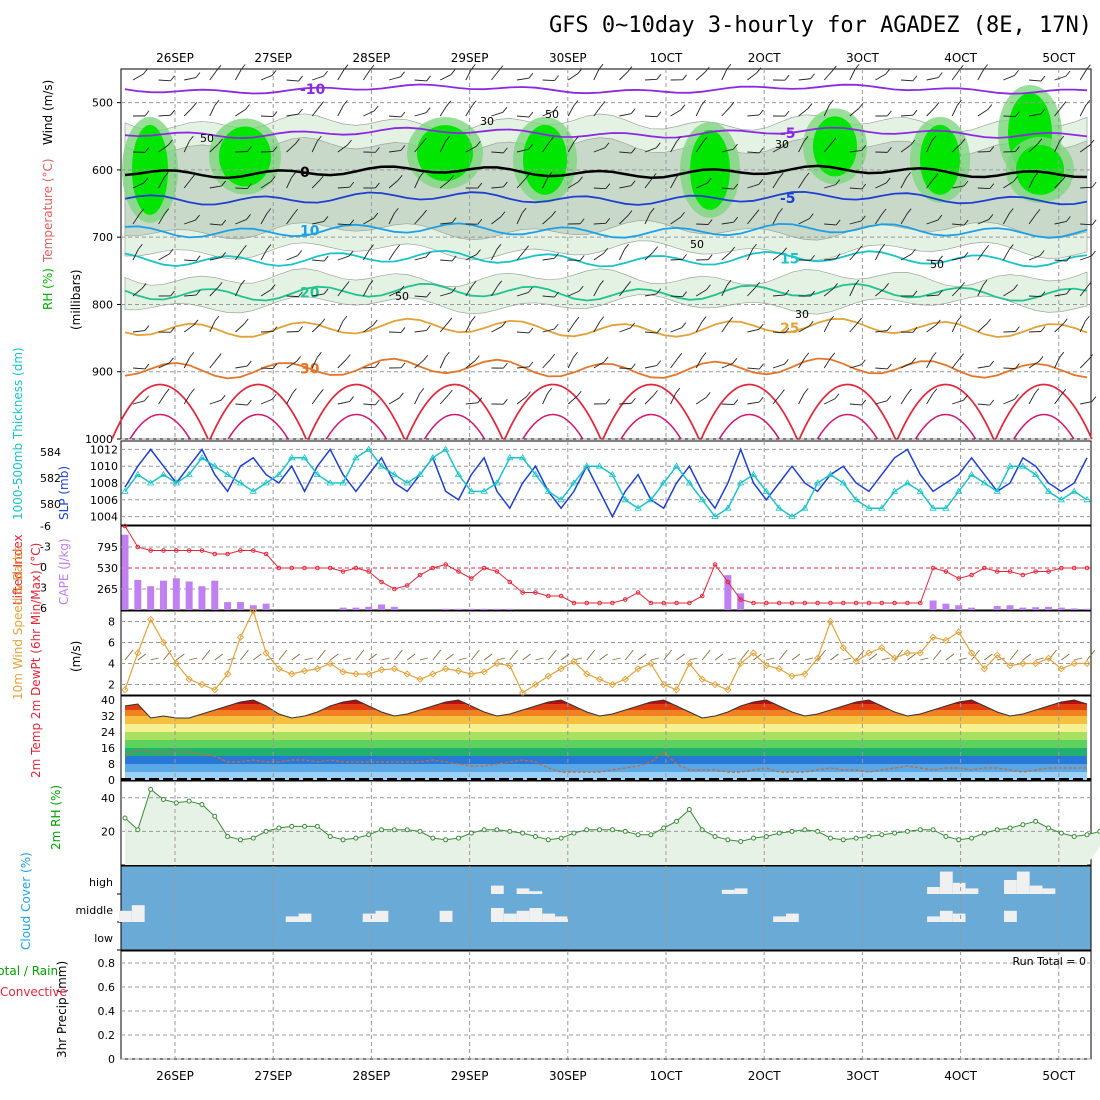  Describe the element at coordinates (728, 891) in the screenshot. I see `cloud-bar-high` at that location.